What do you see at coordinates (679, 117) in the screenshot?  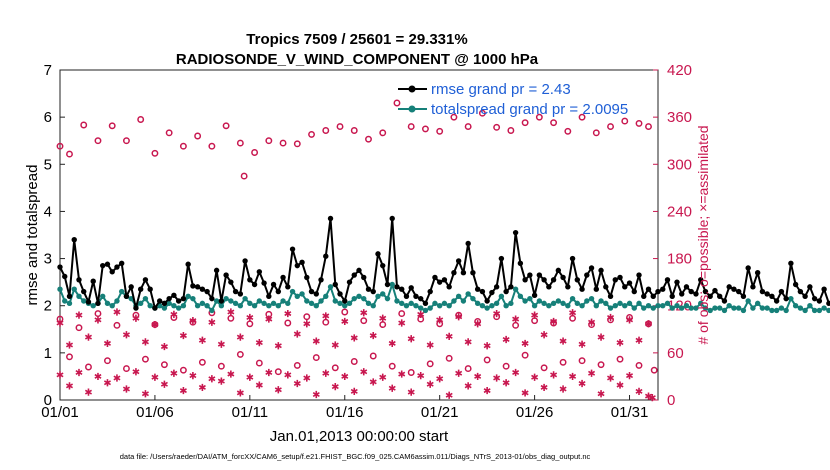 I see `right-tick-label: 360` at bounding box center [679, 117].